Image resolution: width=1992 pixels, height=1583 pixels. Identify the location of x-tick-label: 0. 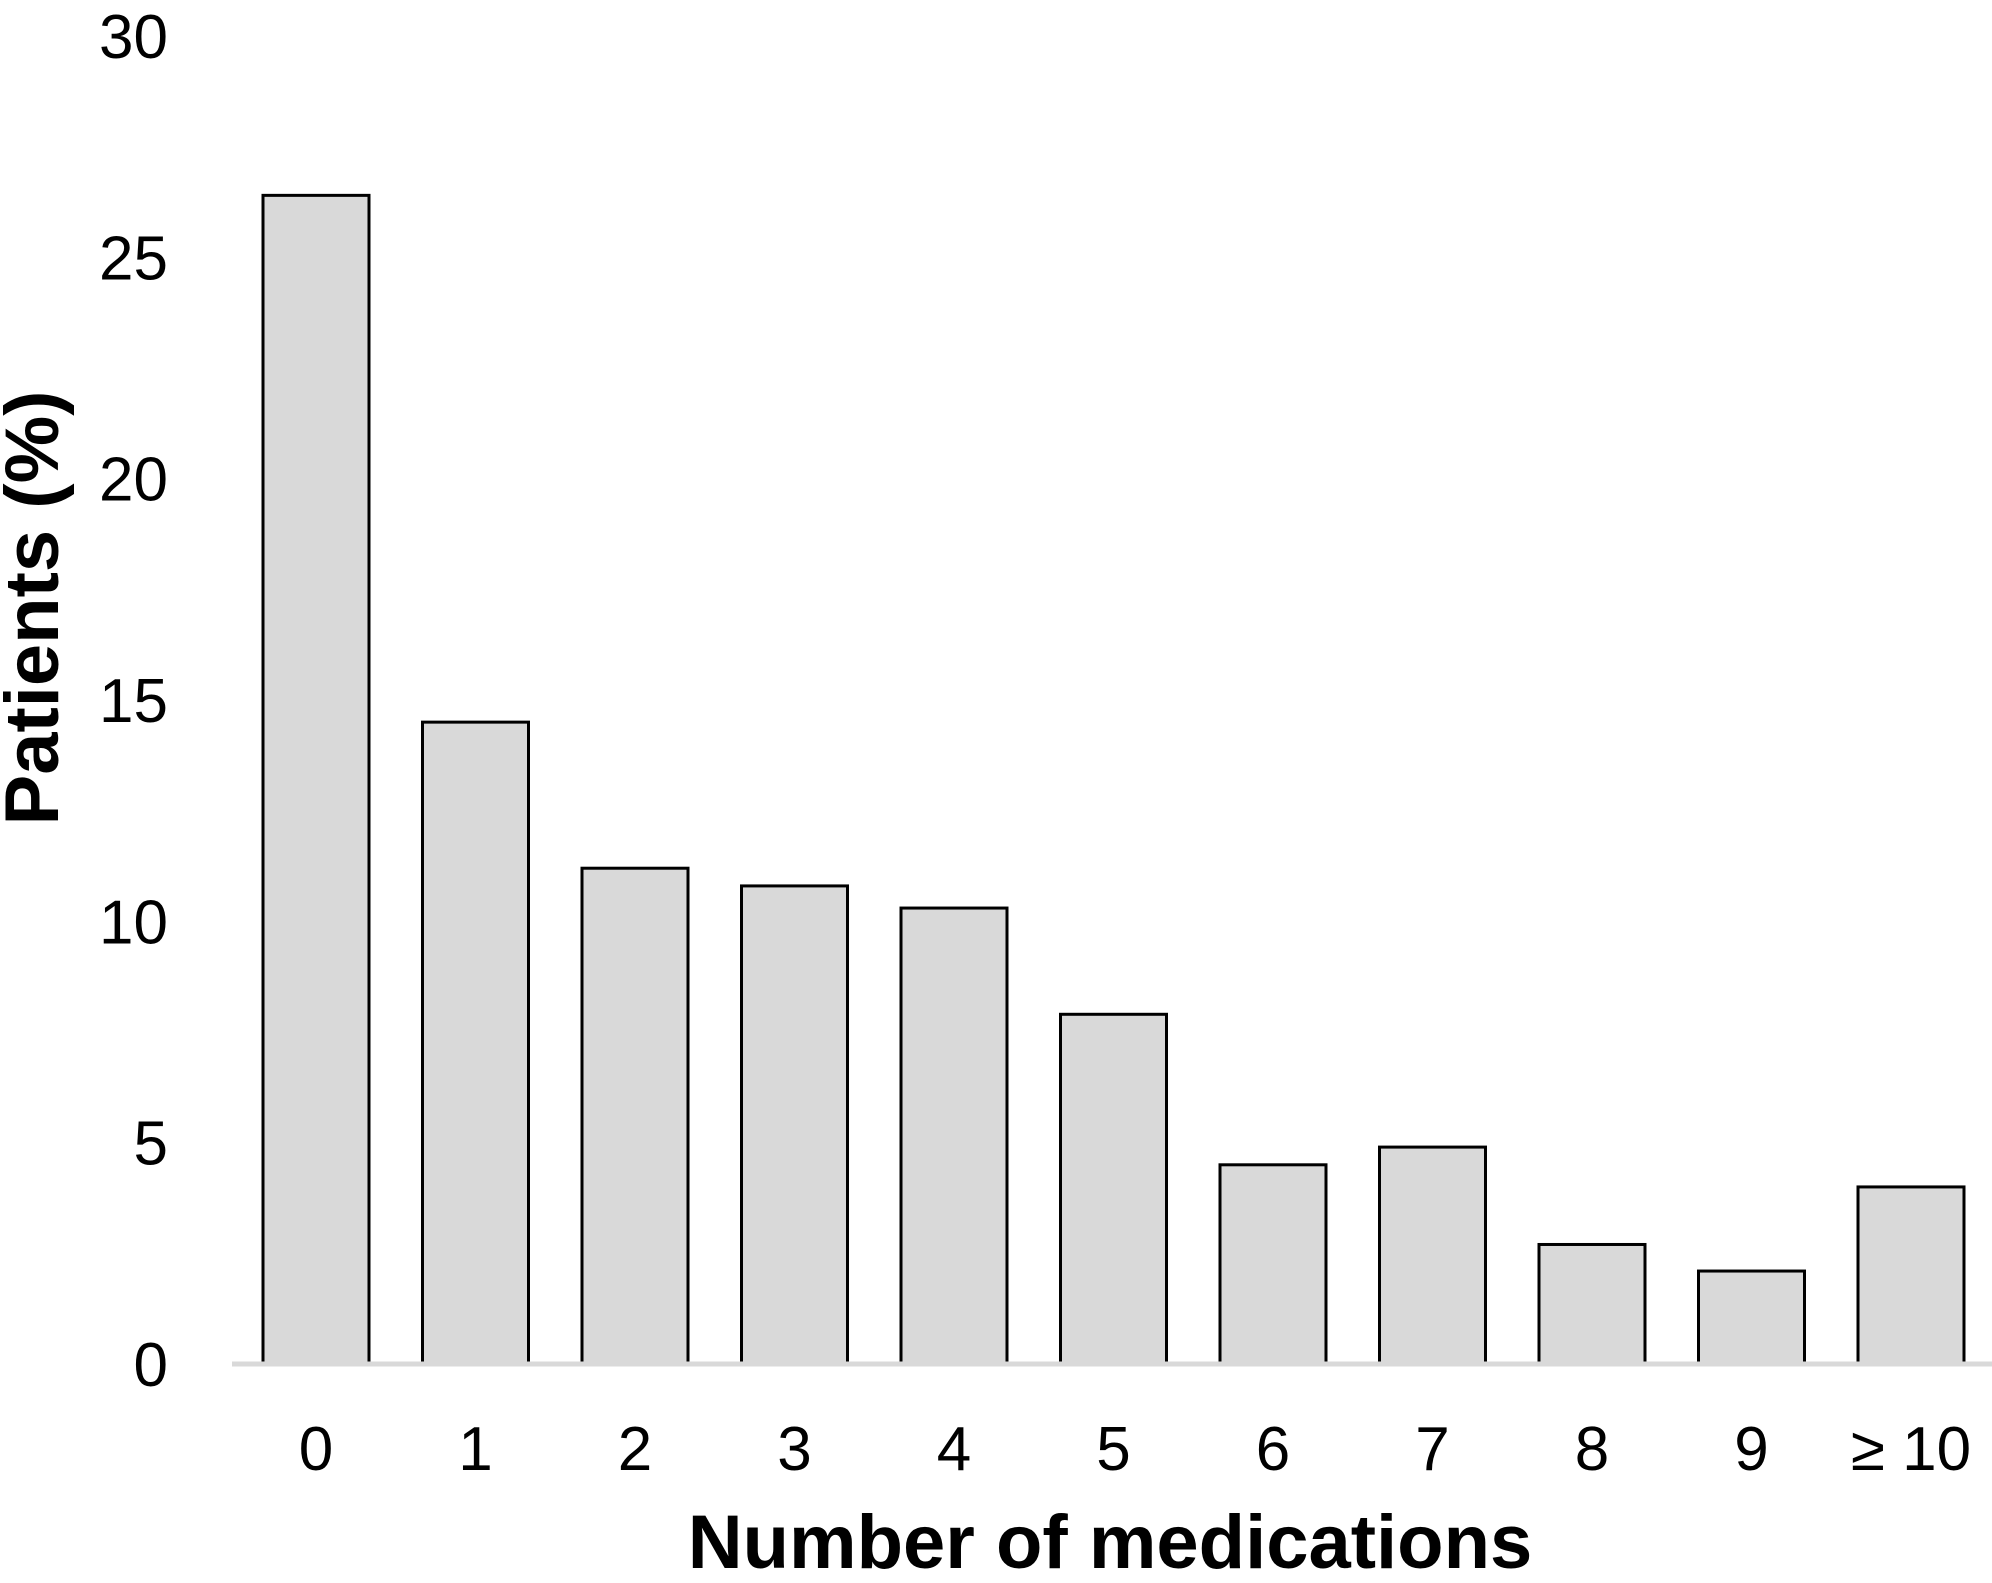
(316, 1449).